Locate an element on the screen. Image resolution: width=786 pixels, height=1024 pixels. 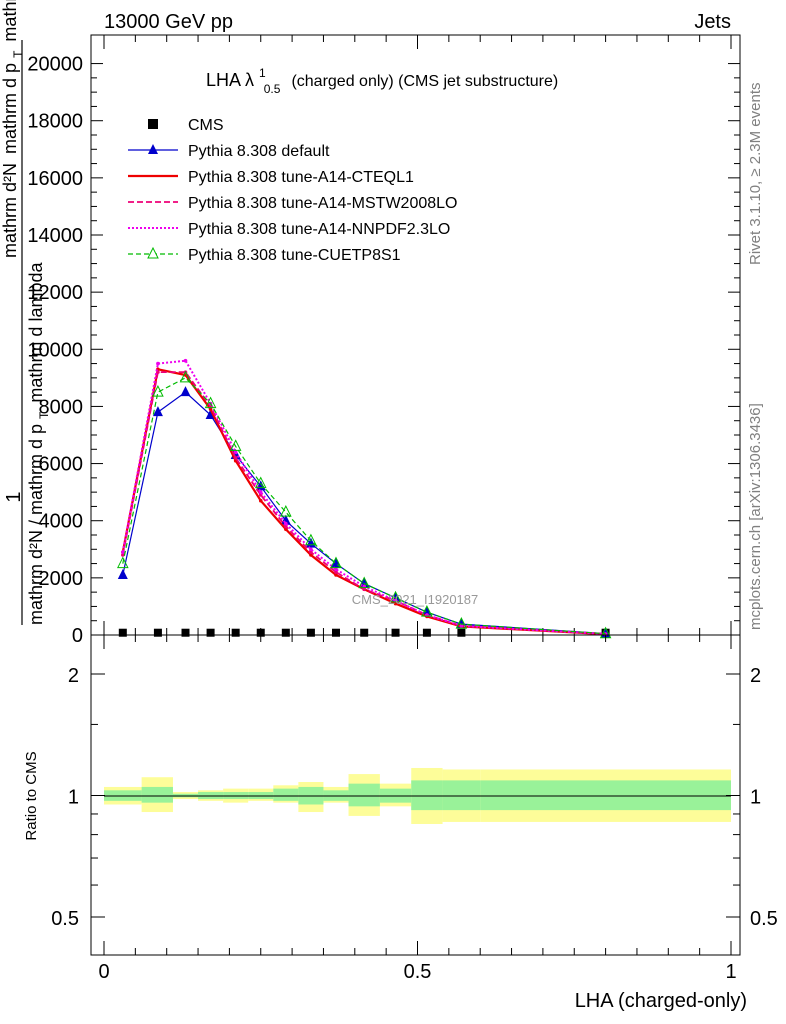
ratio-y-tick-label-right: 2 is located at coordinates (755, 676).